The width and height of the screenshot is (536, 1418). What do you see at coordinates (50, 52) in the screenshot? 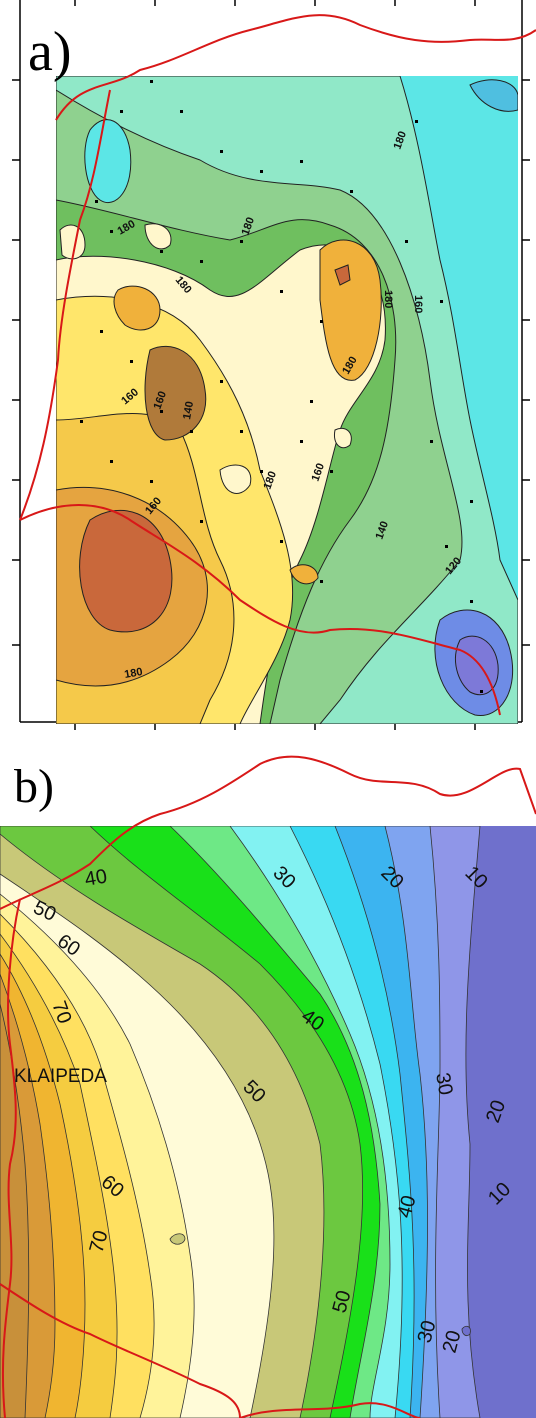
I see `panel-letter-a: a)` at bounding box center [50, 52].